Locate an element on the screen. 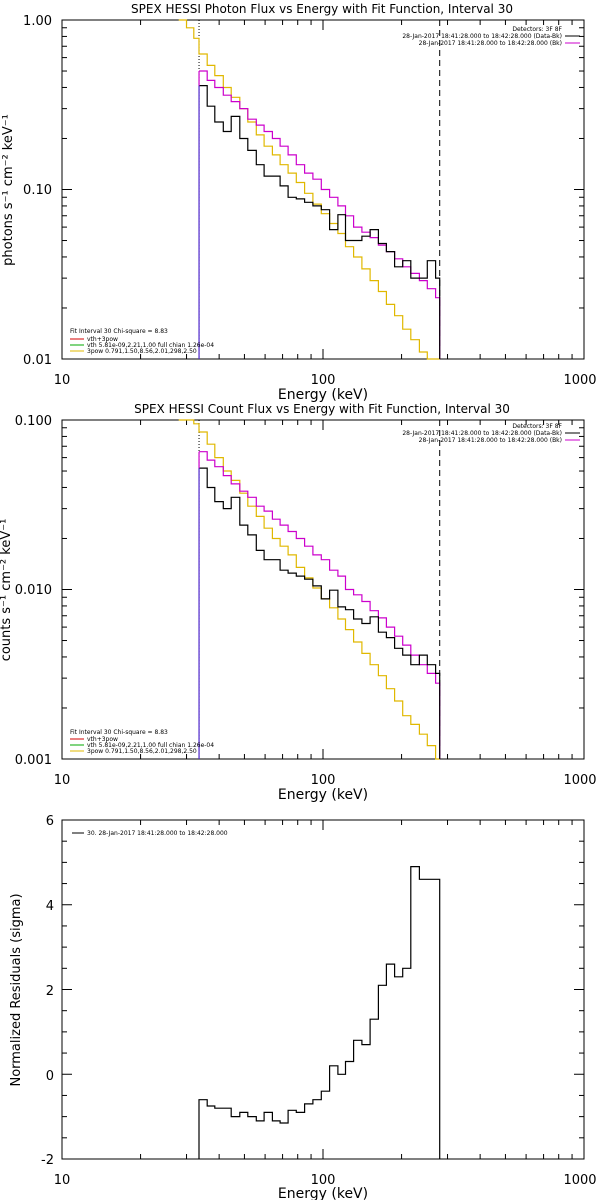 This screenshot has height=1200, width=600. y-tick-label-neg2: -2 is located at coordinates (47, 1160).